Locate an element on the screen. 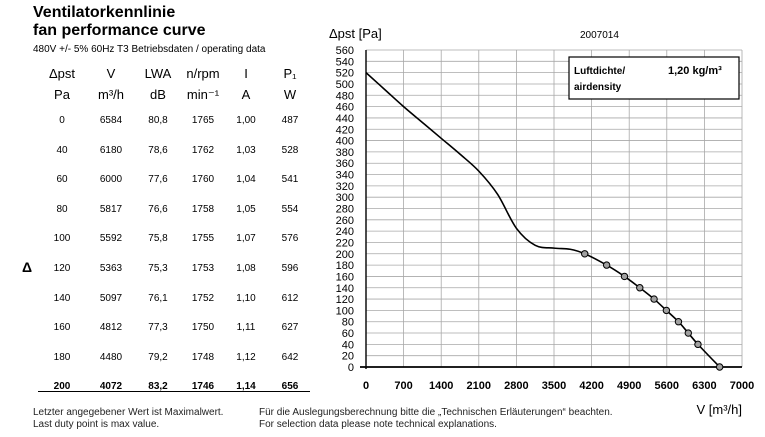  table-cell: 1762 is located at coordinates (203, 150).